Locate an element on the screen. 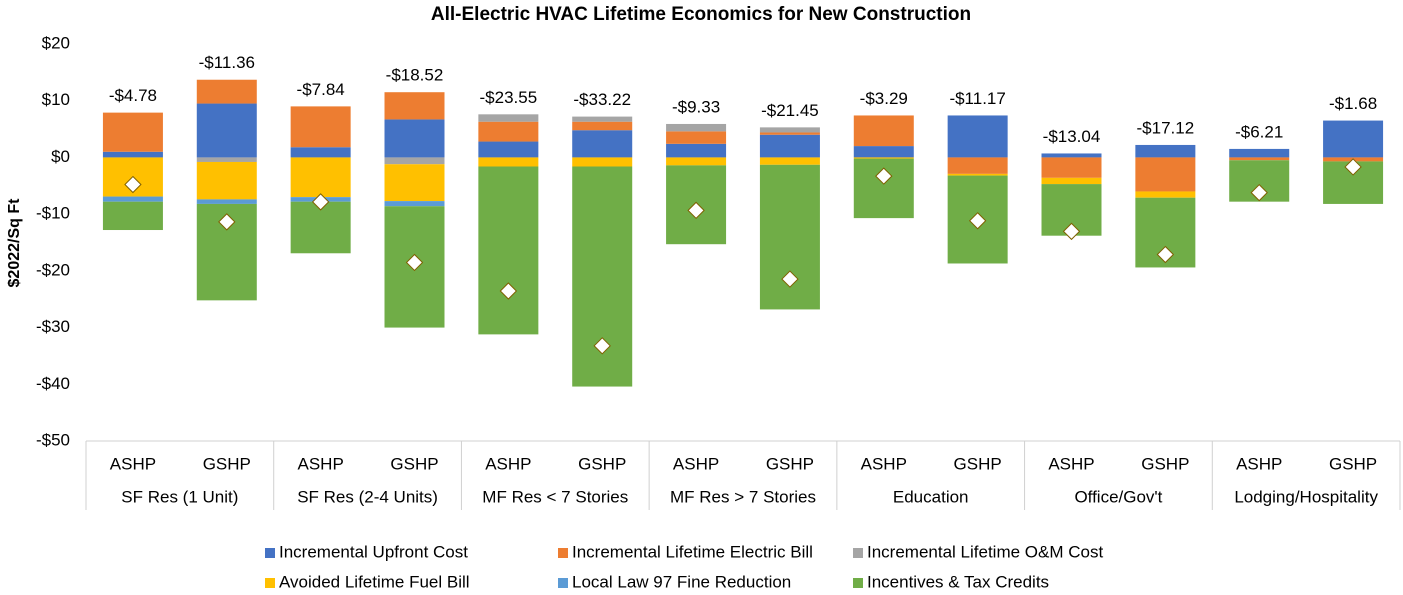 This screenshot has width=1403, height=595. net-label: -$11.36 is located at coordinates (227, 62).